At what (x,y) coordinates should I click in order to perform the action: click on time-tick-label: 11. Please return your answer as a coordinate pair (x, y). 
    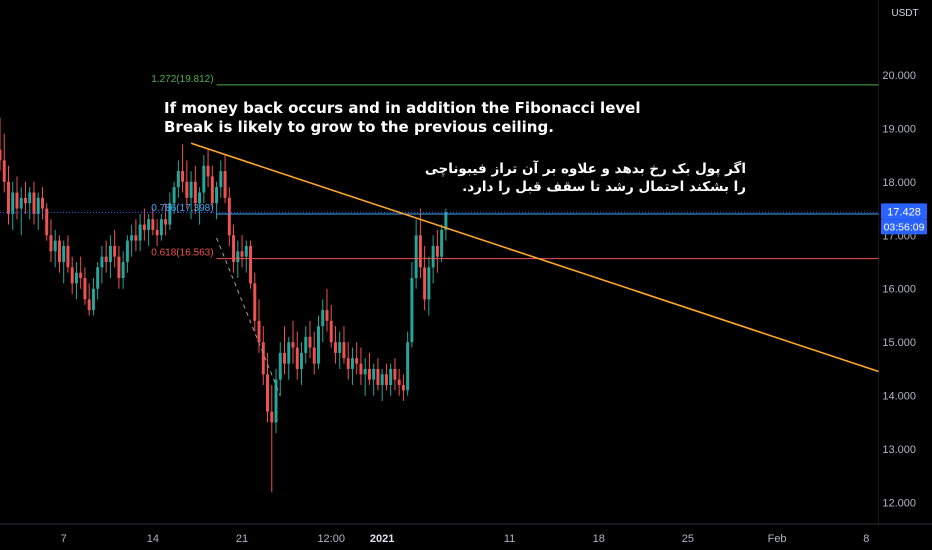
    Looking at the image, I should click on (509, 539).